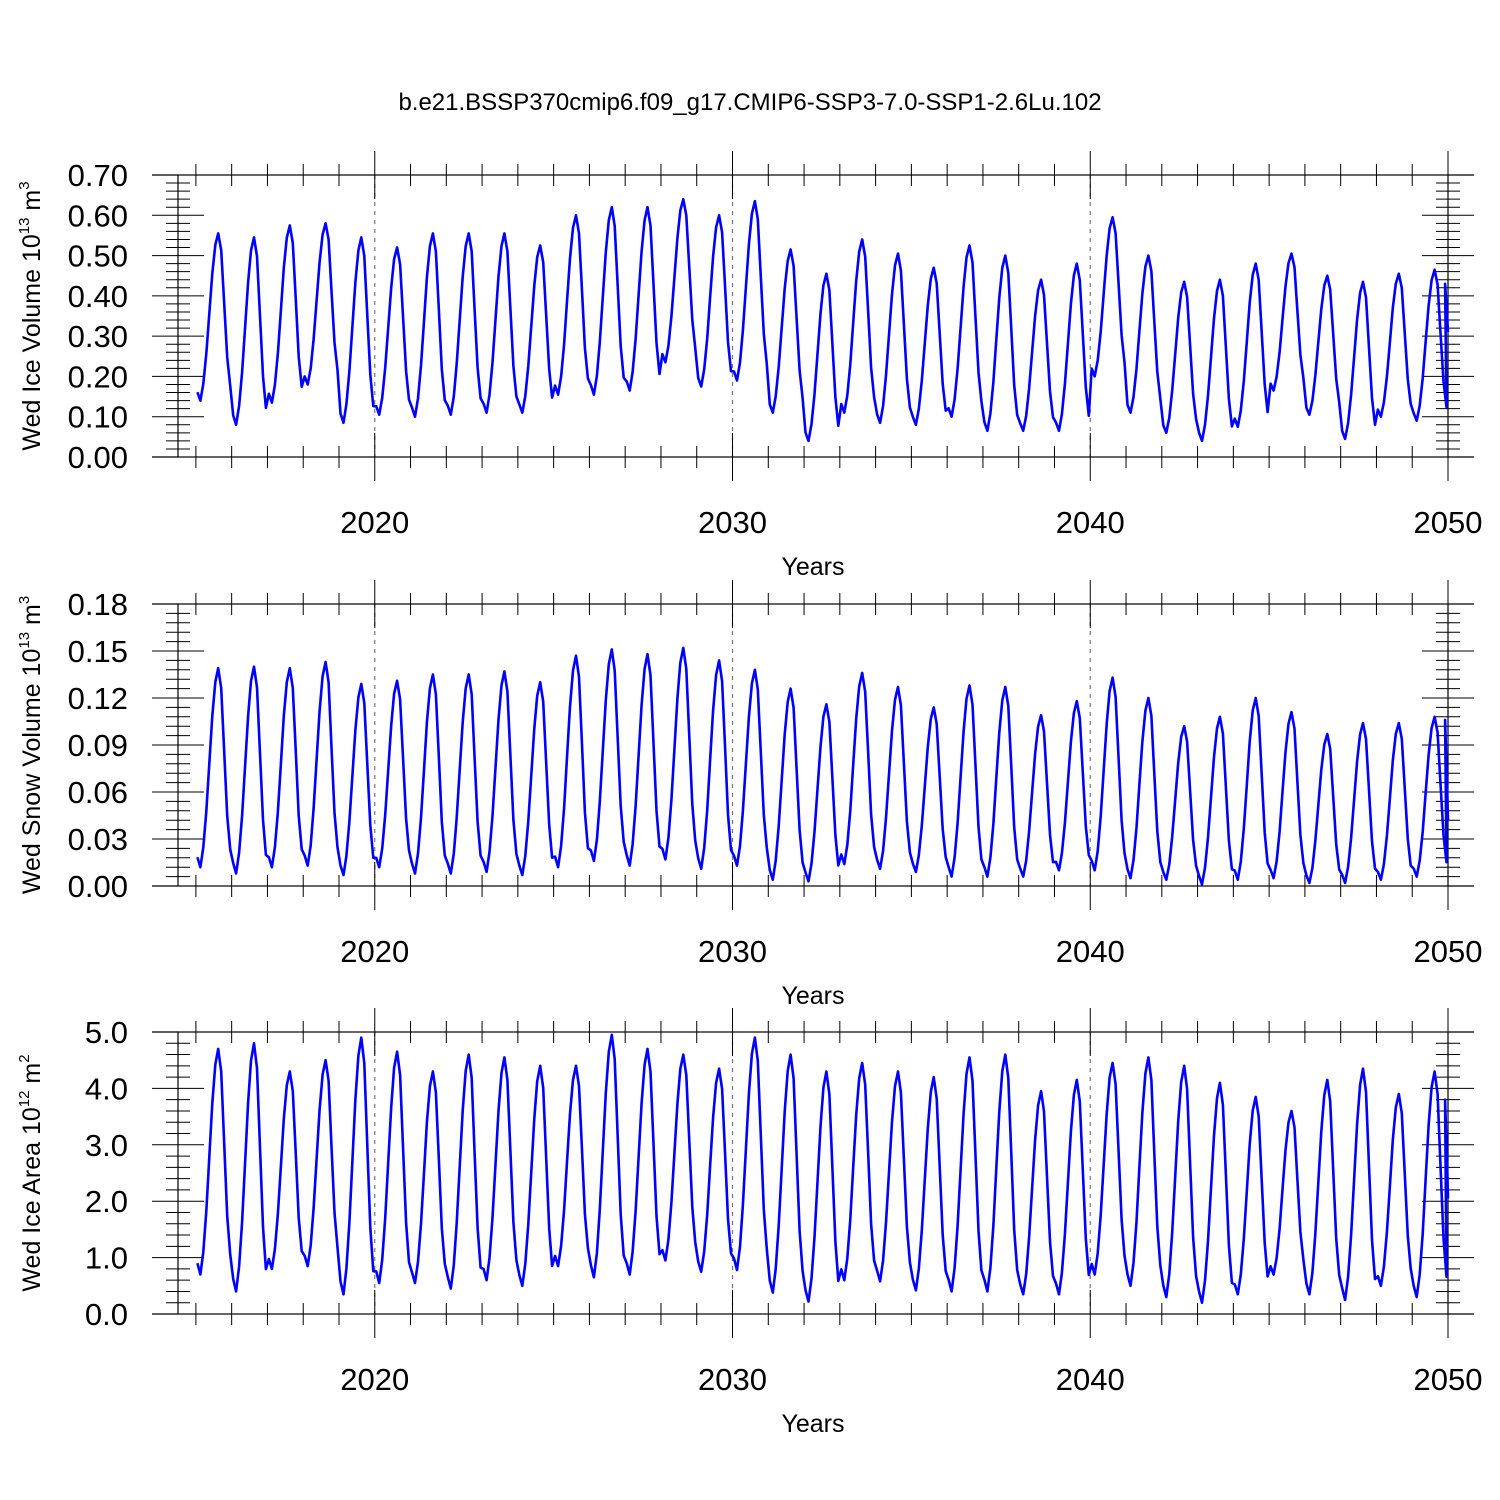  Describe the element at coordinates (98, 604) in the screenshot. I see `ytick-label: 0.18` at that location.